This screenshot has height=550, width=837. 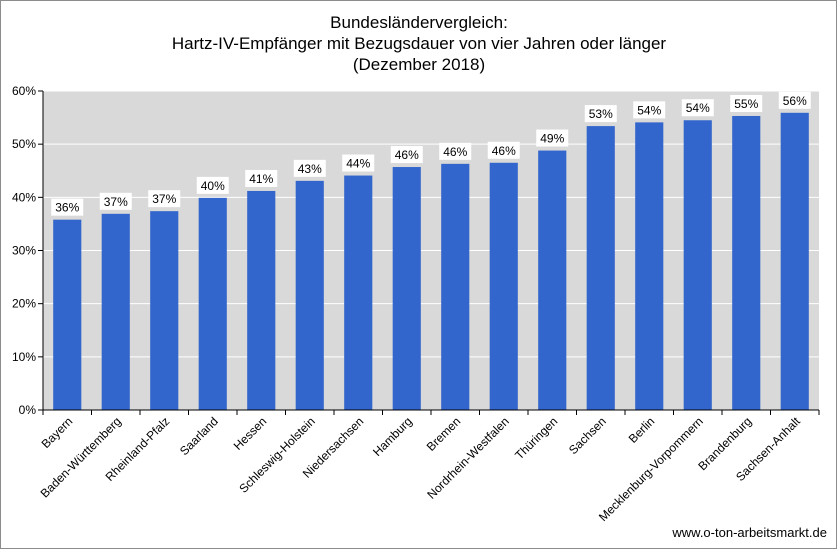 I want to click on y-axis-ticks: 0% 10% 20% 30% 40% 50% 60%, so click(x=27, y=250).